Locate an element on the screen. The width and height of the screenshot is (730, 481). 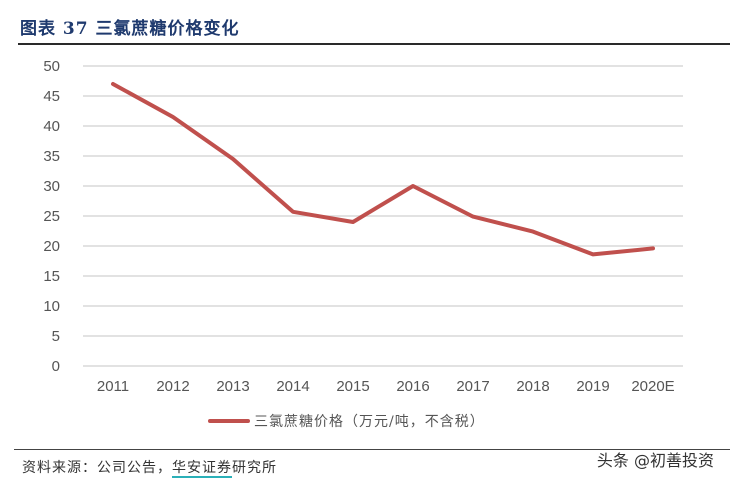
x-tick-label: 2012 is located at coordinates (172, 386).